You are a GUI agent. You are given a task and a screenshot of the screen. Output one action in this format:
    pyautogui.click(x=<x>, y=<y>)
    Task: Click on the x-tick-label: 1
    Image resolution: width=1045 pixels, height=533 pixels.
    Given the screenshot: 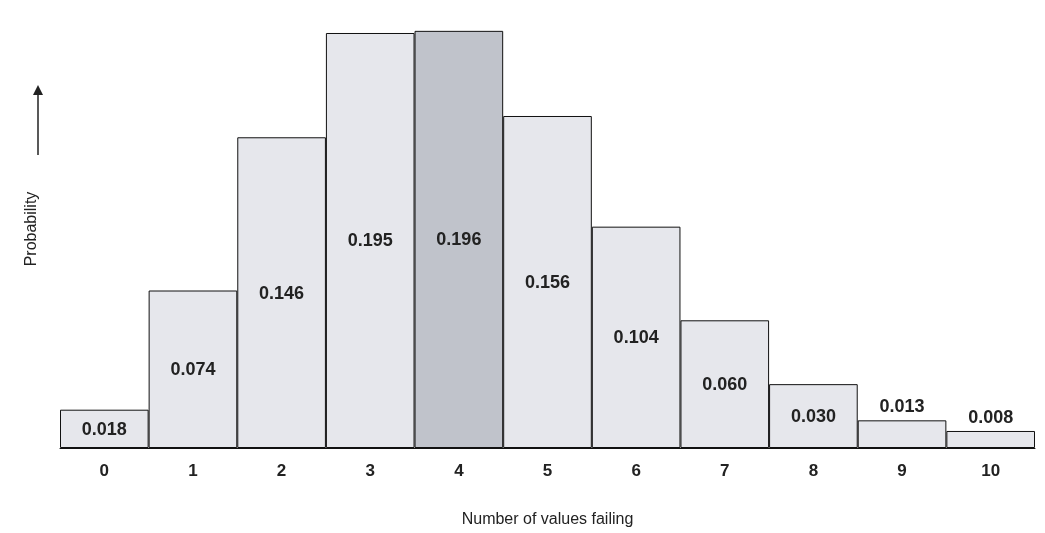 What is the action you would take?
    pyautogui.click(x=193, y=470)
    